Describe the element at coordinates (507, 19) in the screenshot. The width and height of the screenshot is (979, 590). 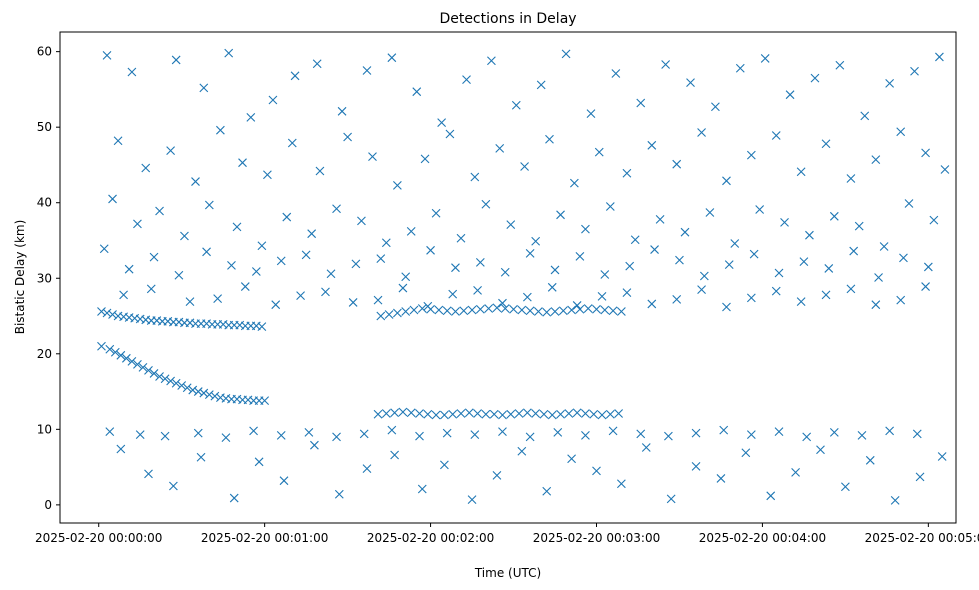
I see `chart-title: Detections in Delay` at that location.